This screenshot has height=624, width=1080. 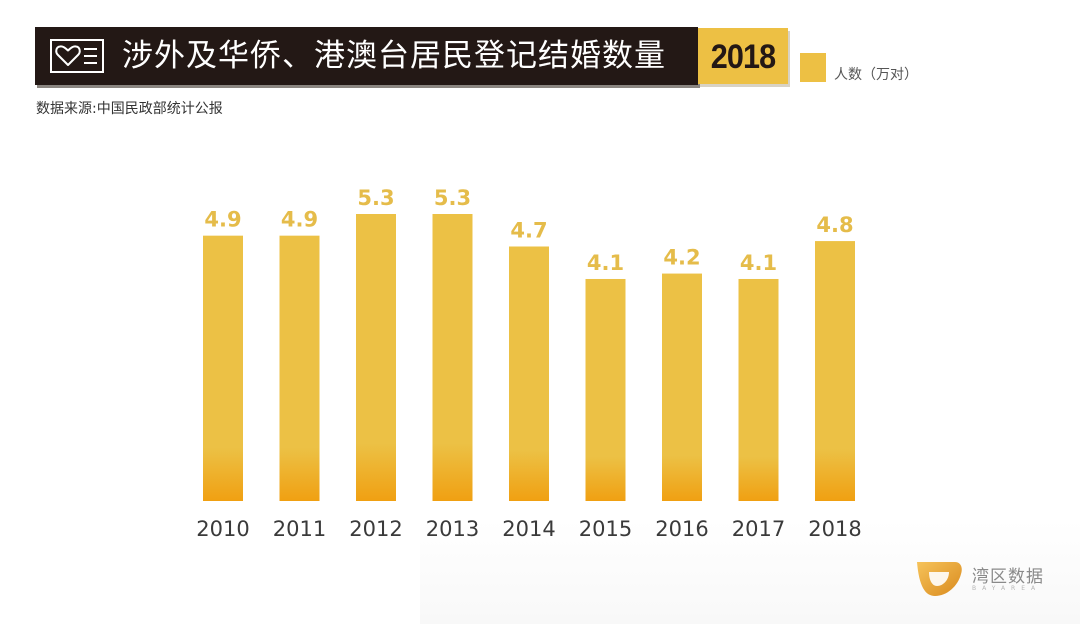 What do you see at coordinates (682, 387) in the screenshot?
I see `bar-2016` at bounding box center [682, 387].